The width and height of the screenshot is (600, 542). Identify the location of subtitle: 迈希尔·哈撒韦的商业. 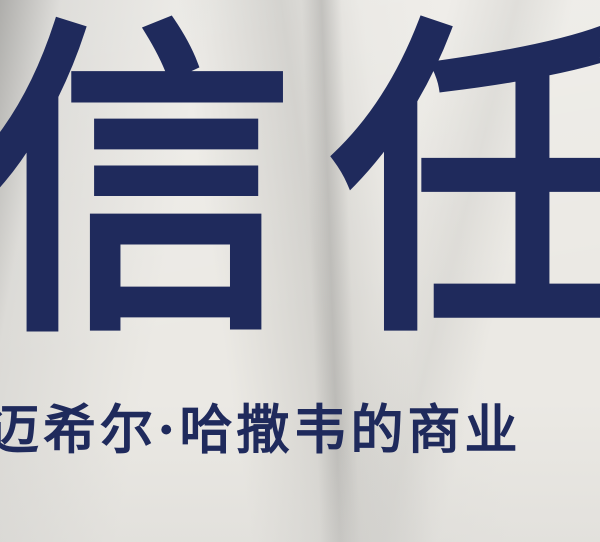
(261, 430).